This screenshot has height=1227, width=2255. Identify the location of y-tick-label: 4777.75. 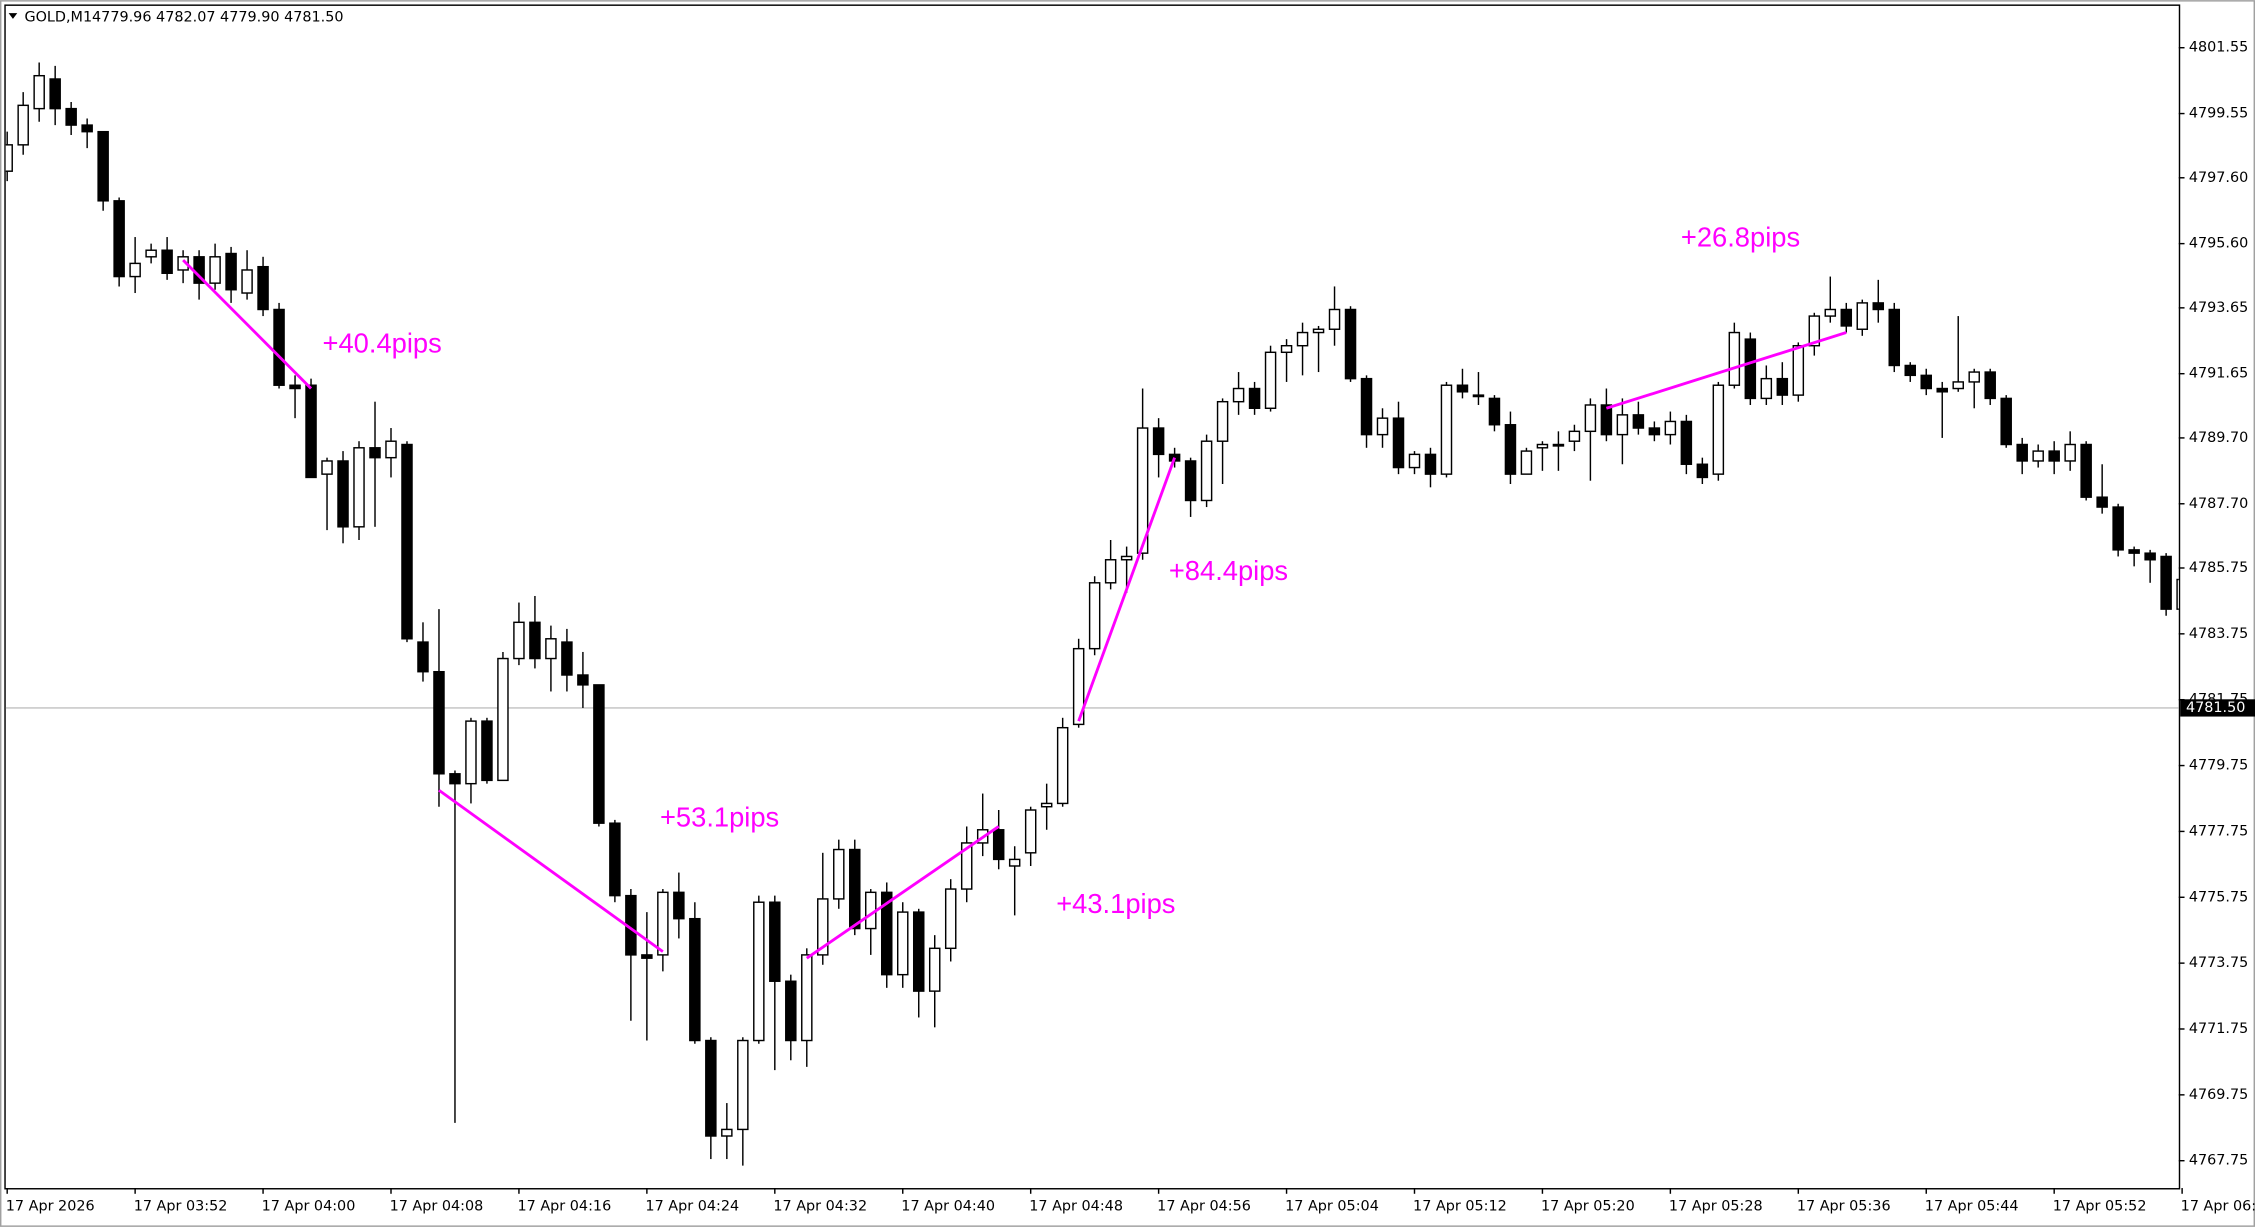
(2218, 831).